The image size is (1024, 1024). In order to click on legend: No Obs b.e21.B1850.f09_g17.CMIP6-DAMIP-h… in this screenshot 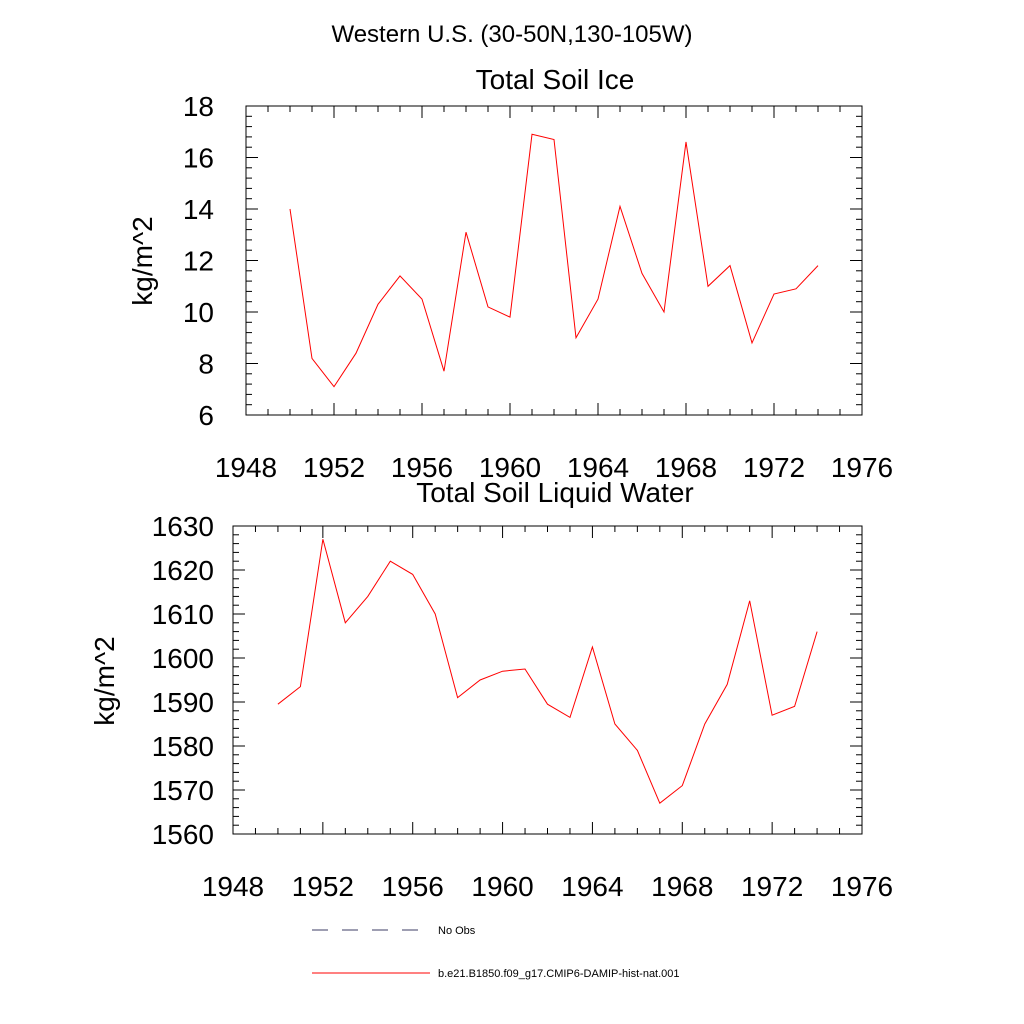, I will do `click(496, 952)`.